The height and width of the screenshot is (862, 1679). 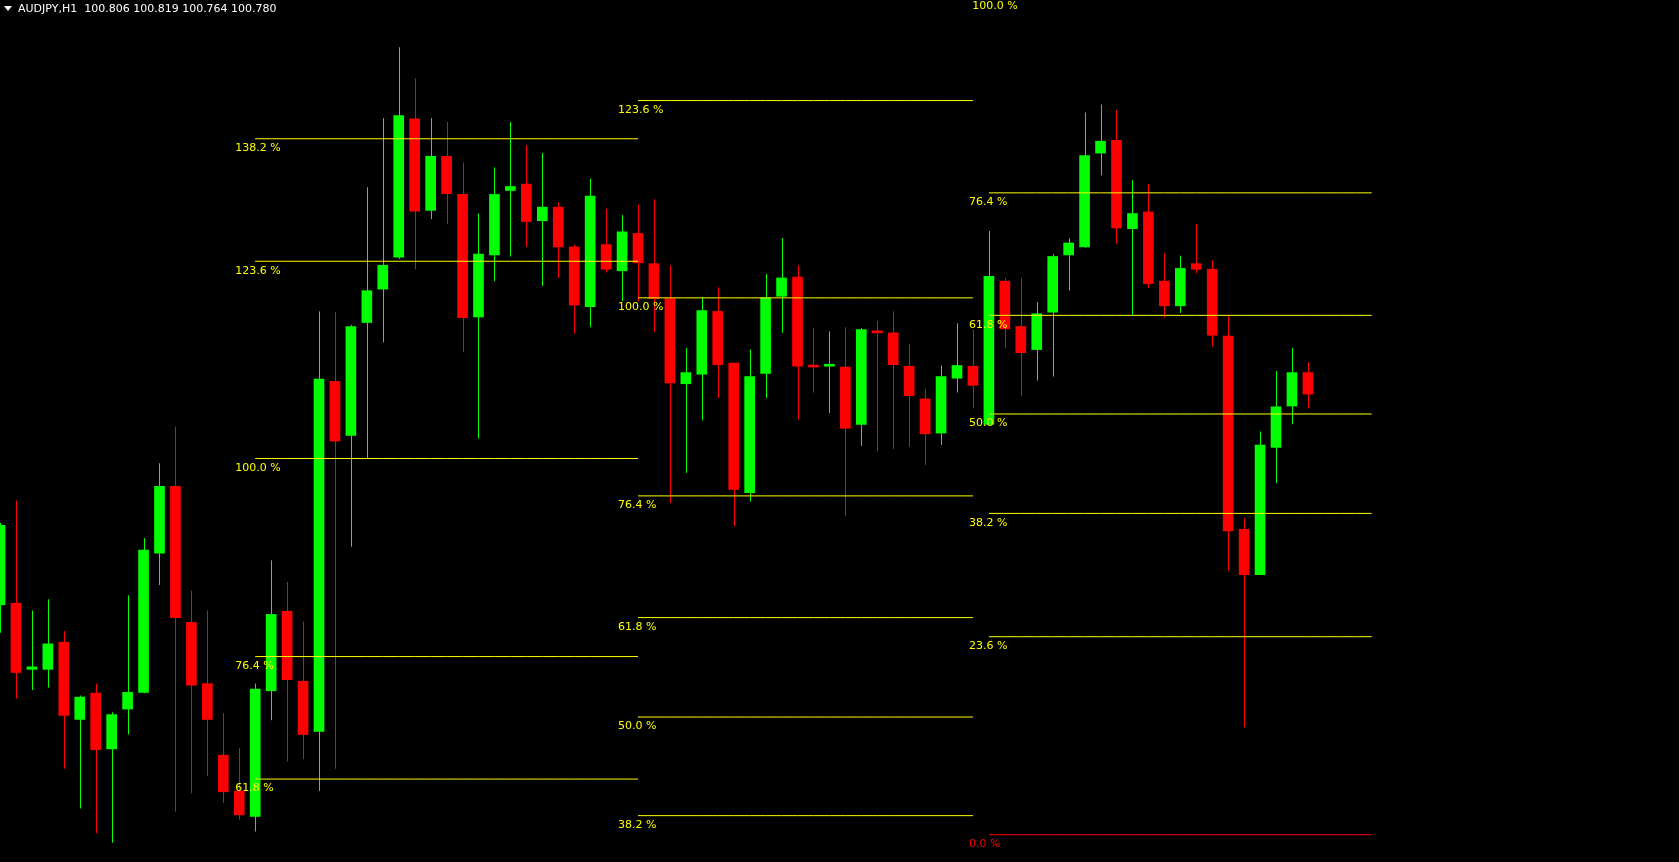 I want to click on chart-title: AUDJPY,H1 100.806 100.819 100.764 100.780, so click(x=147, y=8).